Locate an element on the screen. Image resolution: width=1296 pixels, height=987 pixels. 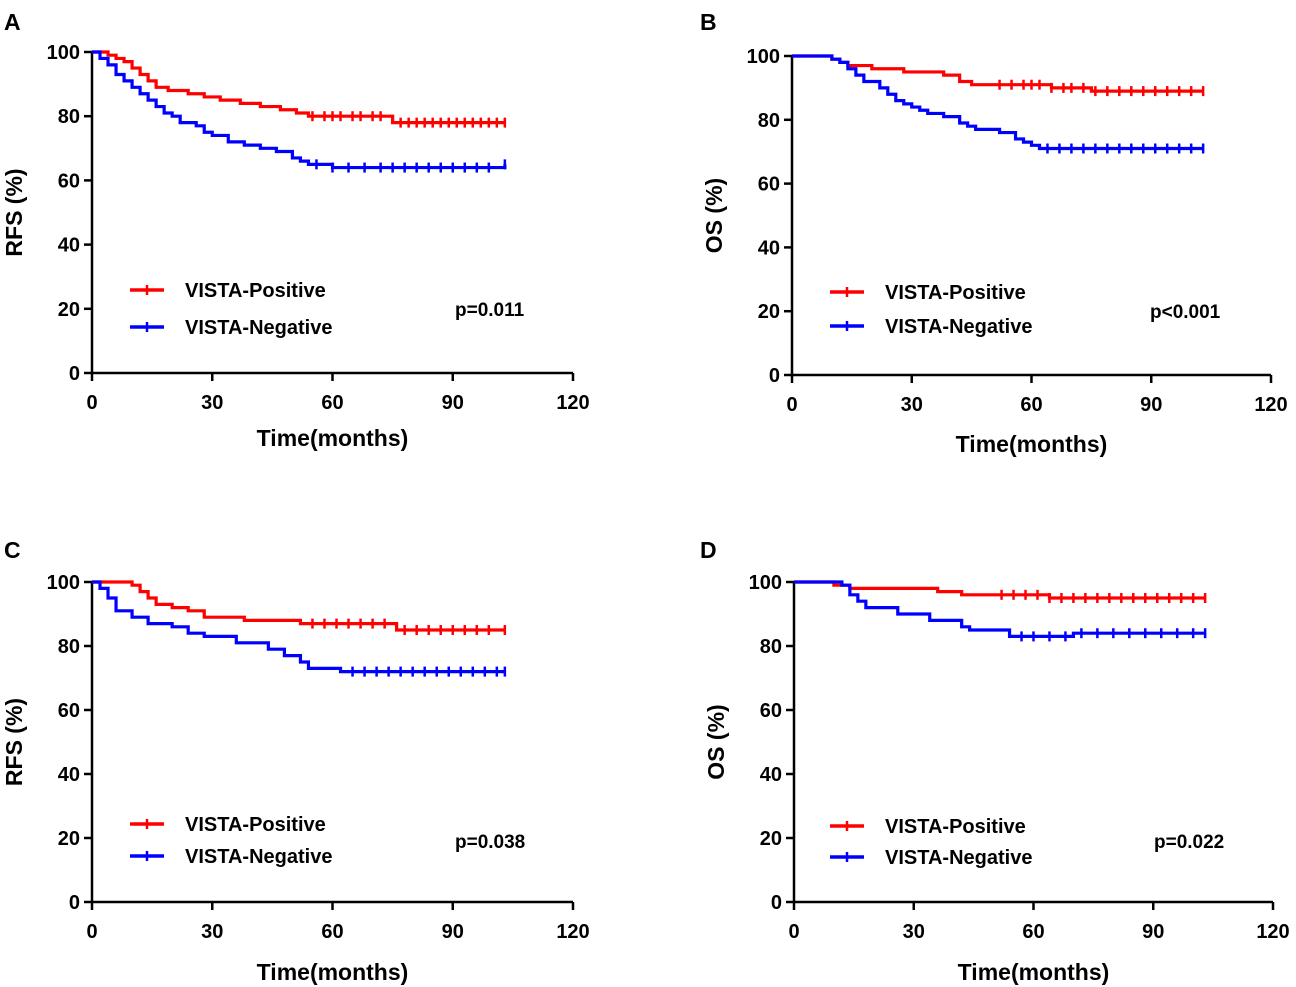
panel-d-legend-label: VISTA-Positive is located at coordinates (955, 827).